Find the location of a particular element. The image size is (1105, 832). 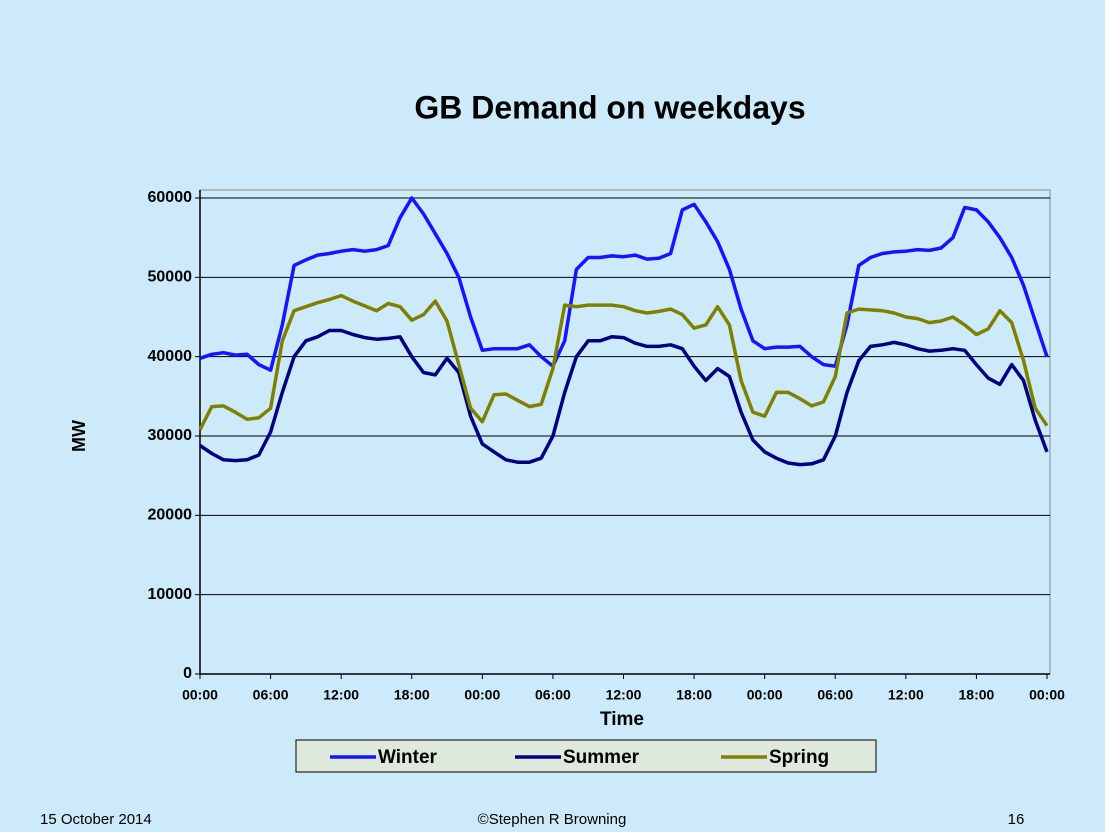

y-tick-label: 10000 is located at coordinates (170, 594).